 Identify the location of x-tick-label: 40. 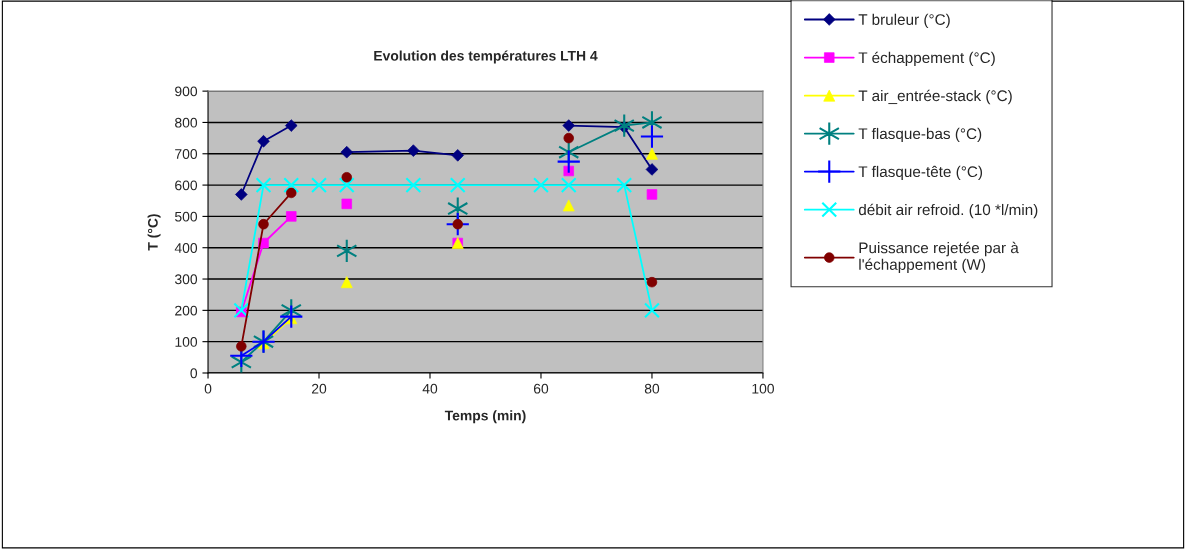
(430, 388).